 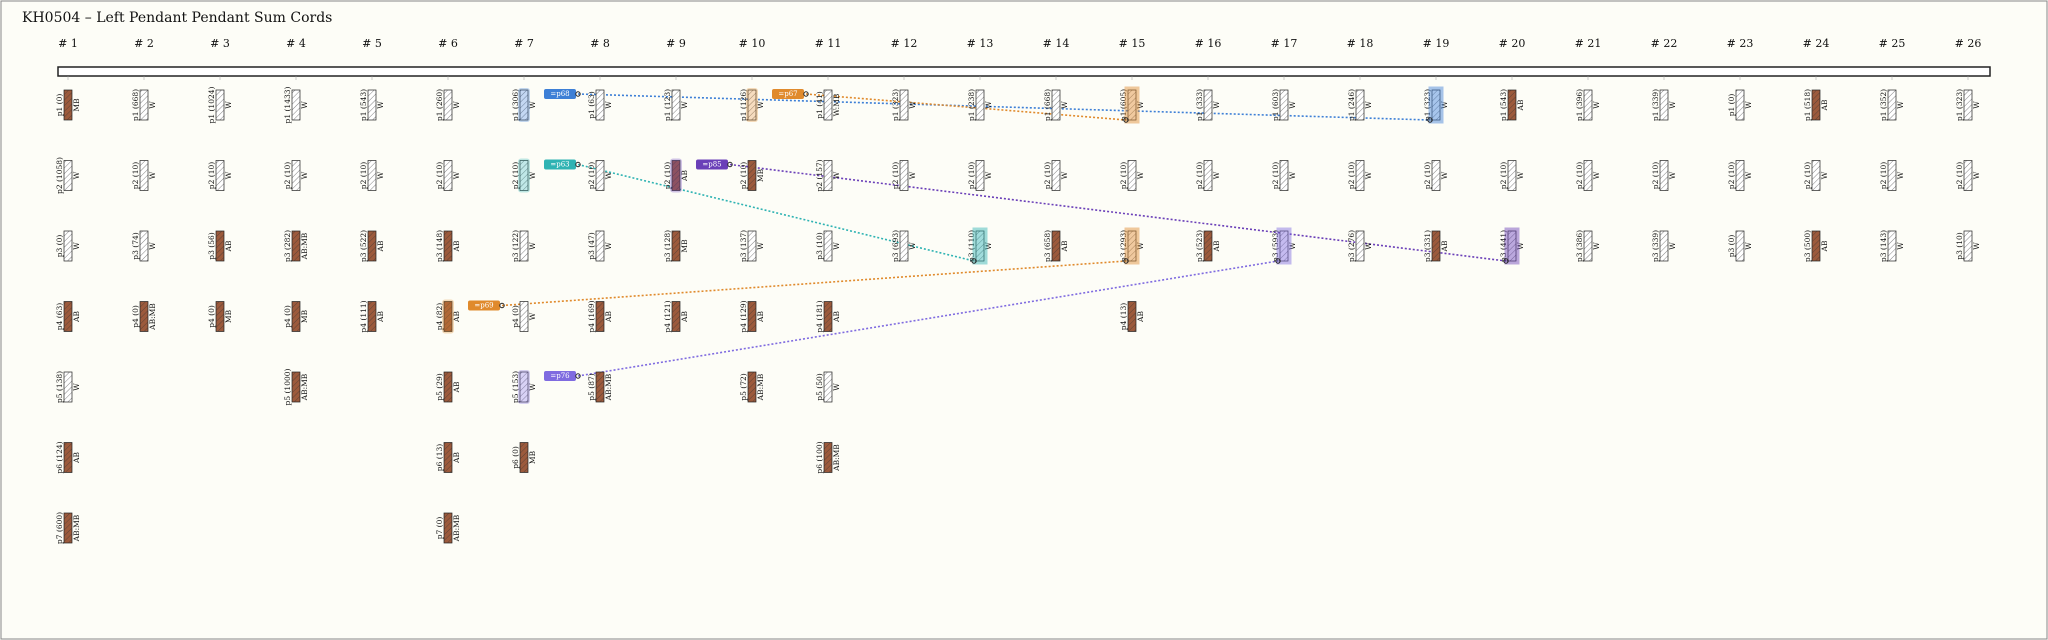 I want to click on cord-label: p3 (122), so click(x=515, y=246).